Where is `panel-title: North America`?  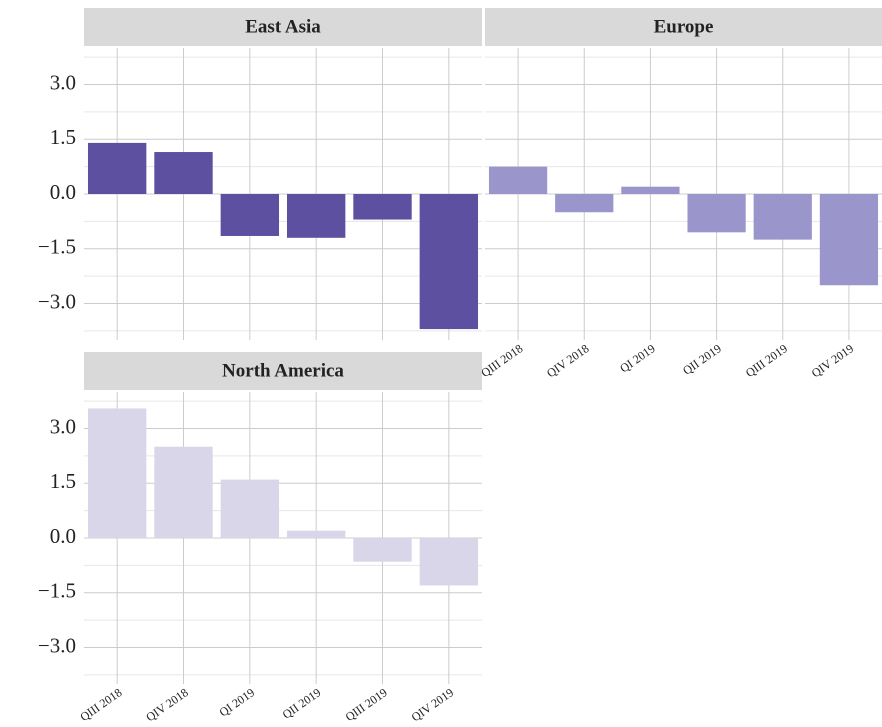
panel-title: North America is located at coordinates (283, 370).